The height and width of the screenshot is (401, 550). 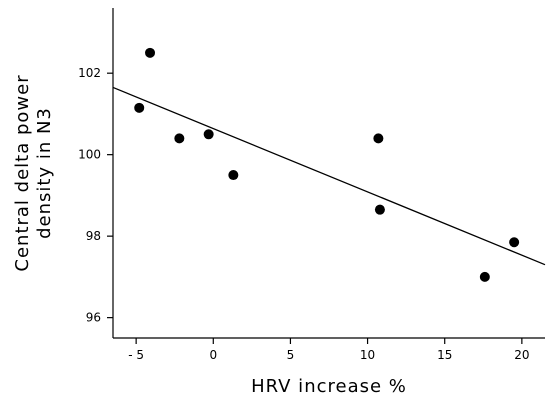 I want to click on y-tick-label: 98, so click(x=93, y=236).